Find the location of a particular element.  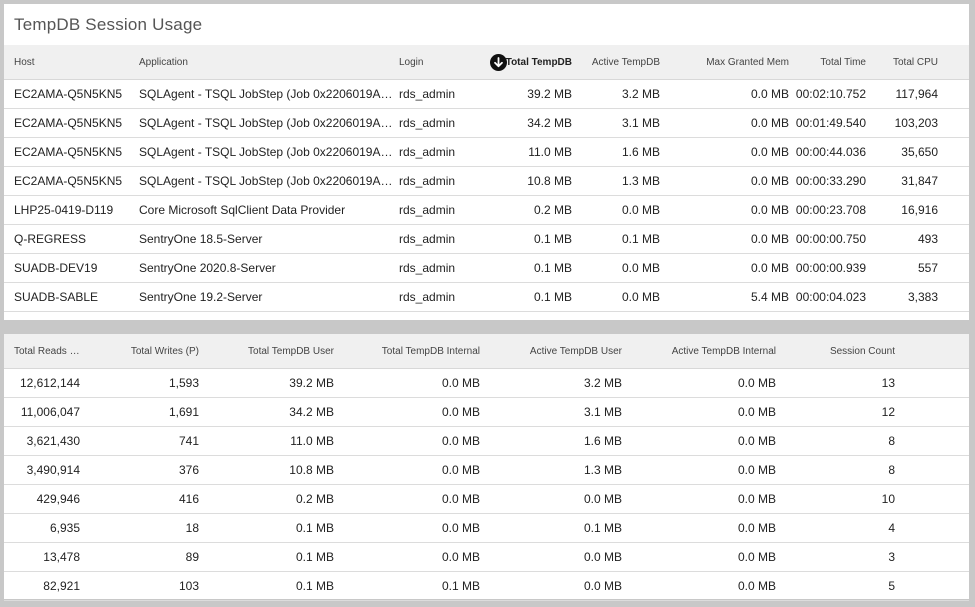

cell-active-tempdb: 3.2 MB is located at coordinates (640, 94).